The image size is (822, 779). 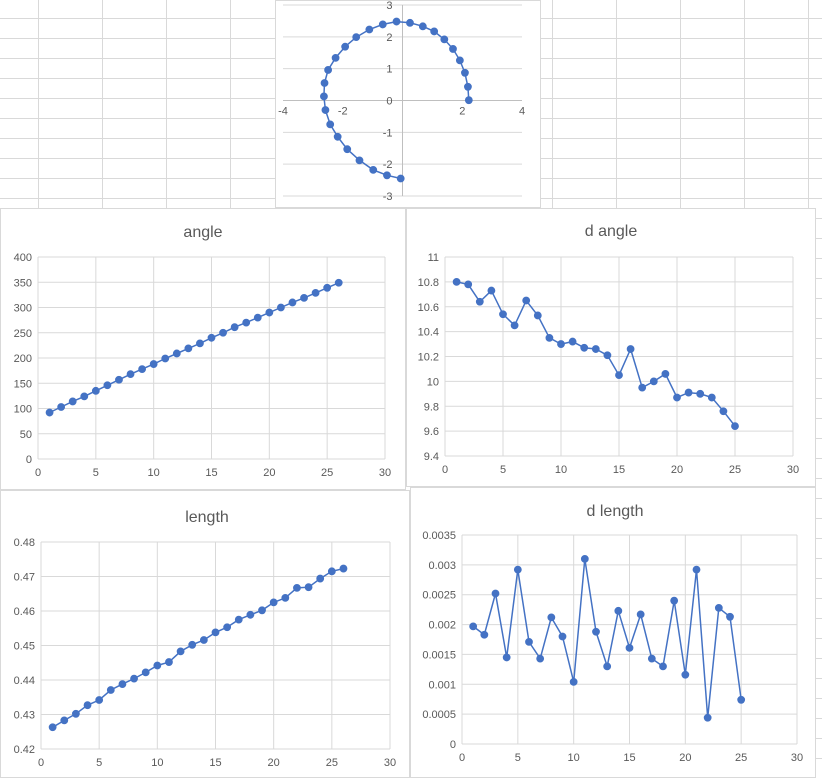 I want to click on y-tick-label: 2, so click(x=389, y=38).